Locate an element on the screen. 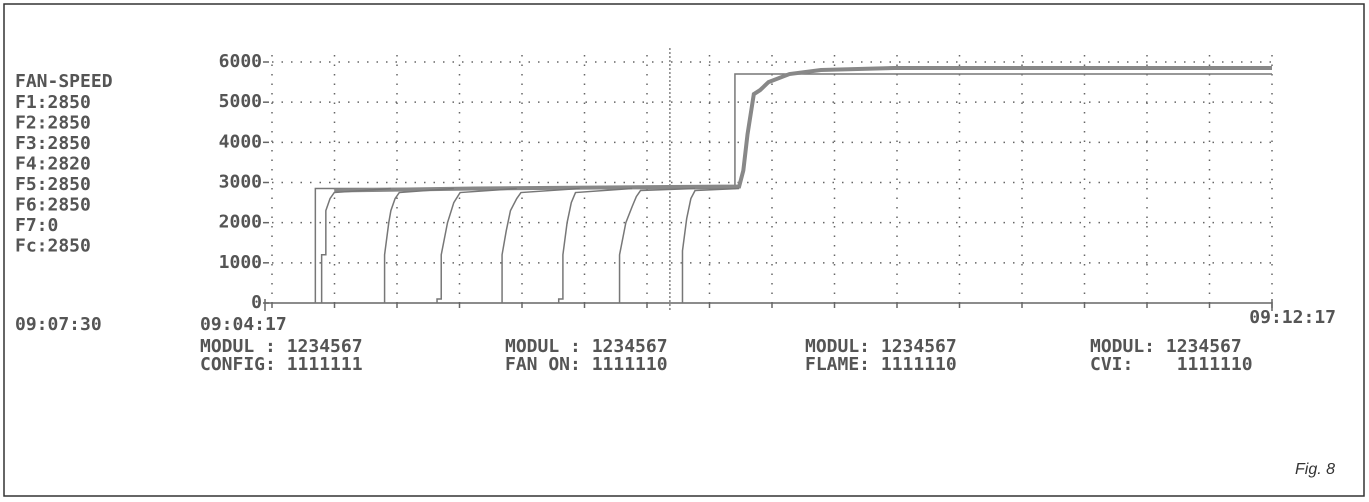 The image size is (1369, 502). x-tick-label: 09:12:17 is located at coordinates (1292, 317).